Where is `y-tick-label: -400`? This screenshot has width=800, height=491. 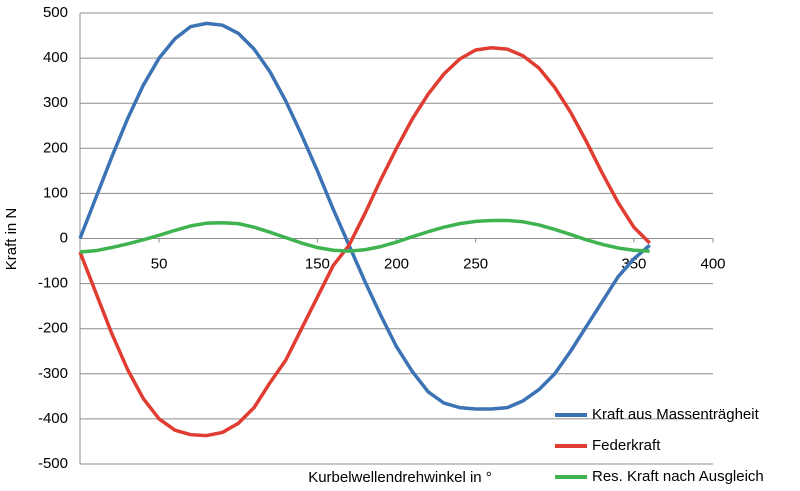 y-tick-label: -400 is located at coordinates (53, 418).